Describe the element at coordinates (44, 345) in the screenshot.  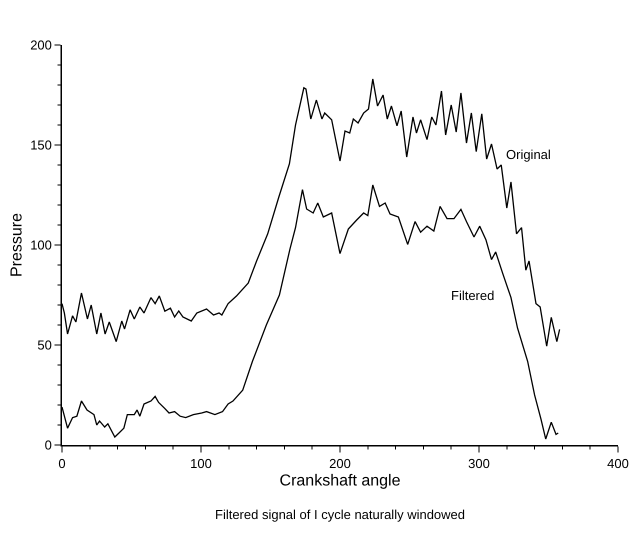
I see `y-tick-label: 50` at that location.